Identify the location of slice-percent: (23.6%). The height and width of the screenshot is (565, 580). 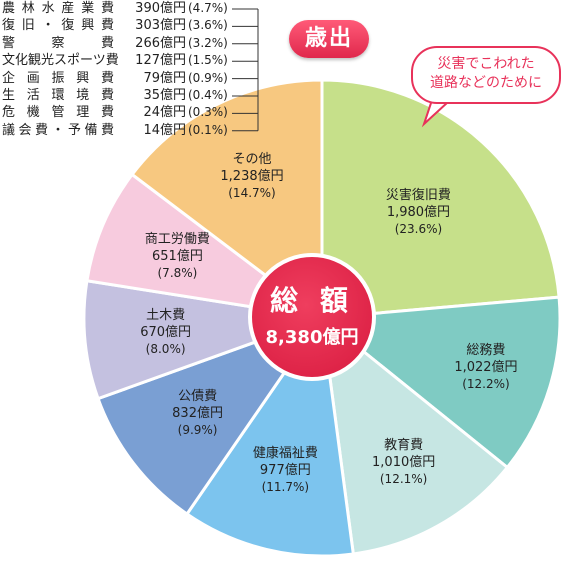
(418, 228).